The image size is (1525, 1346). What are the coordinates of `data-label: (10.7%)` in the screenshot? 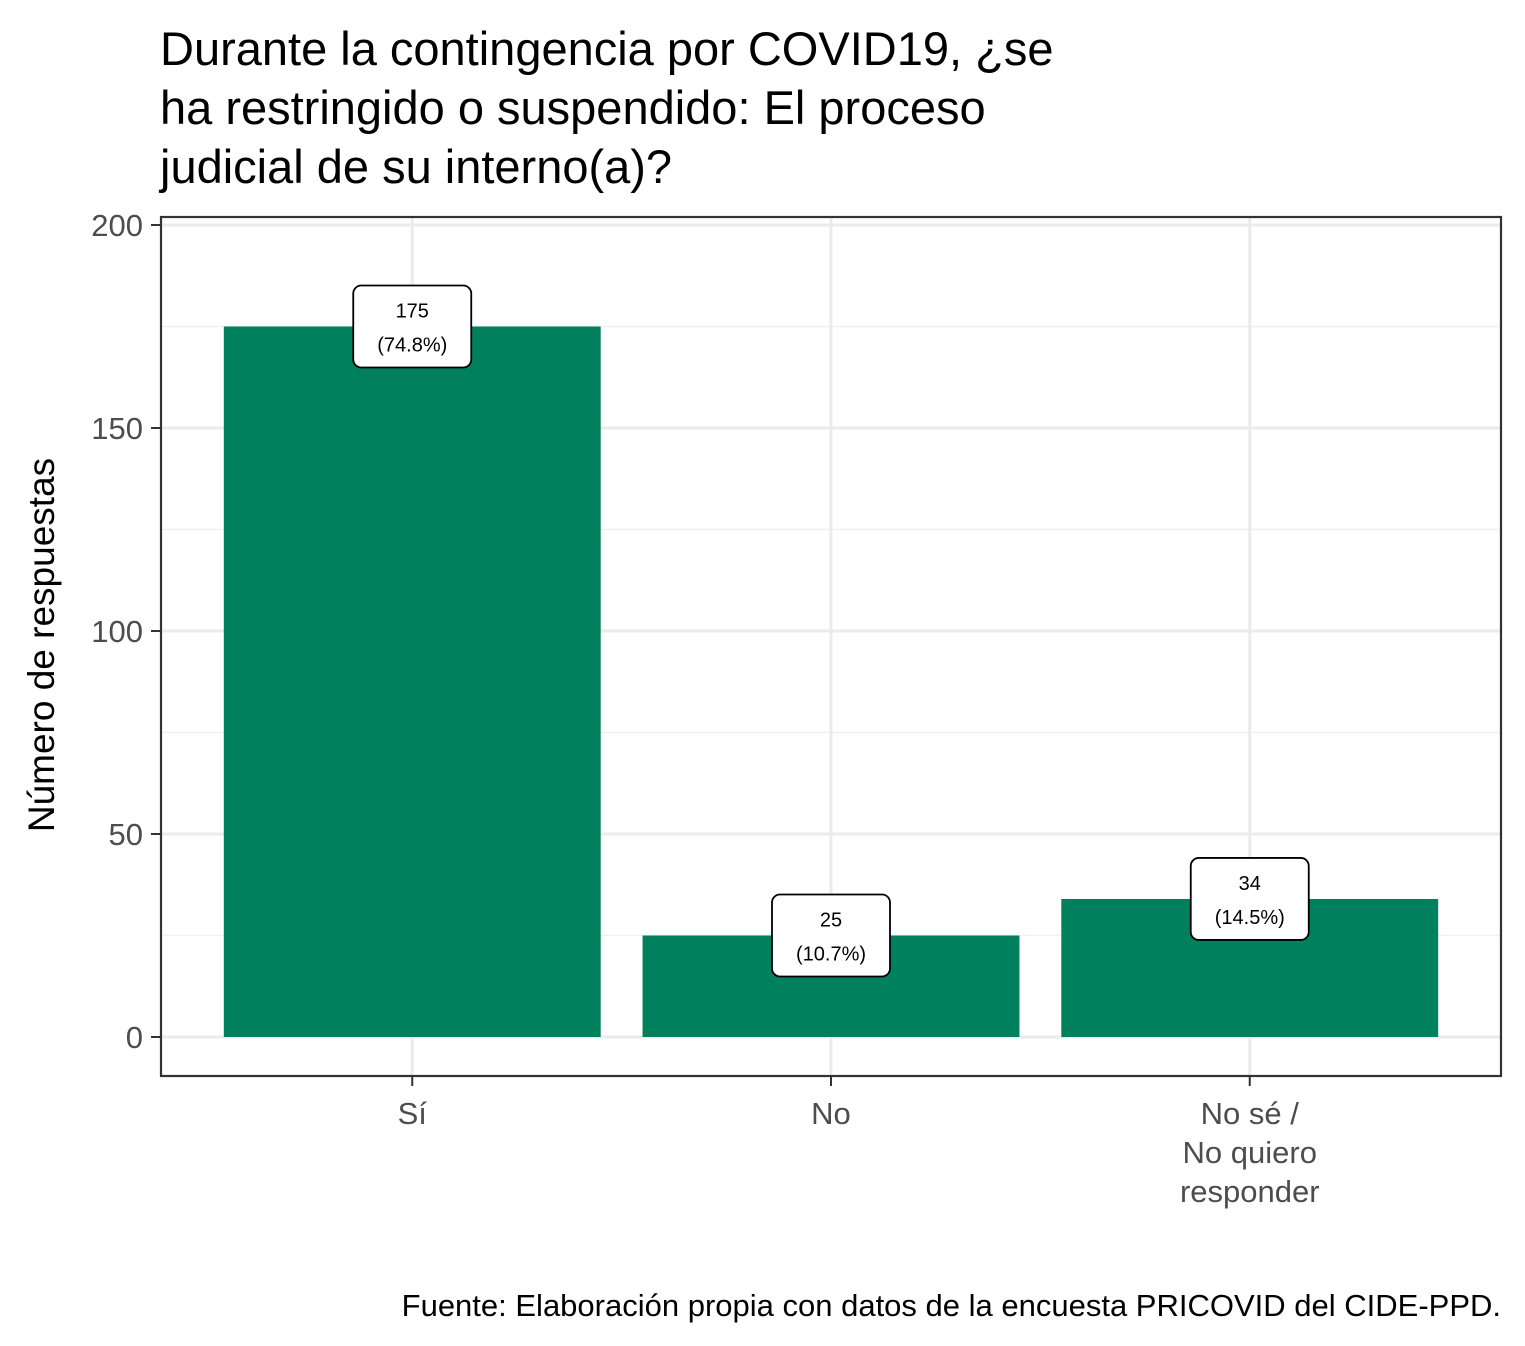 It's located at (831, 955).